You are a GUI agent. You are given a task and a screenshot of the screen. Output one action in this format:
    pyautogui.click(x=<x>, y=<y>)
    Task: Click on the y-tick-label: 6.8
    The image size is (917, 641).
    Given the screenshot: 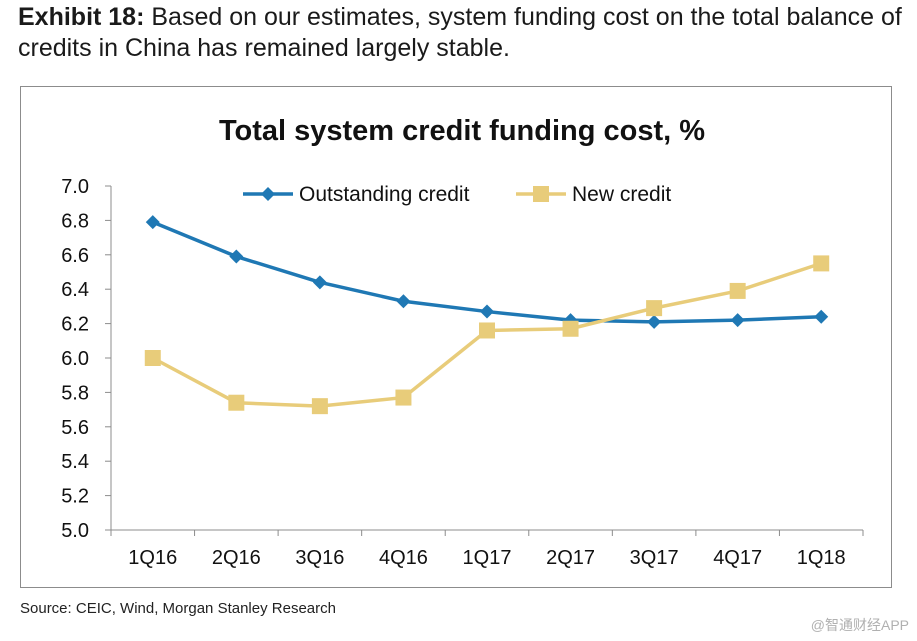 What is the action you would take?
    pyautogui.click(x=75, y=221)
    